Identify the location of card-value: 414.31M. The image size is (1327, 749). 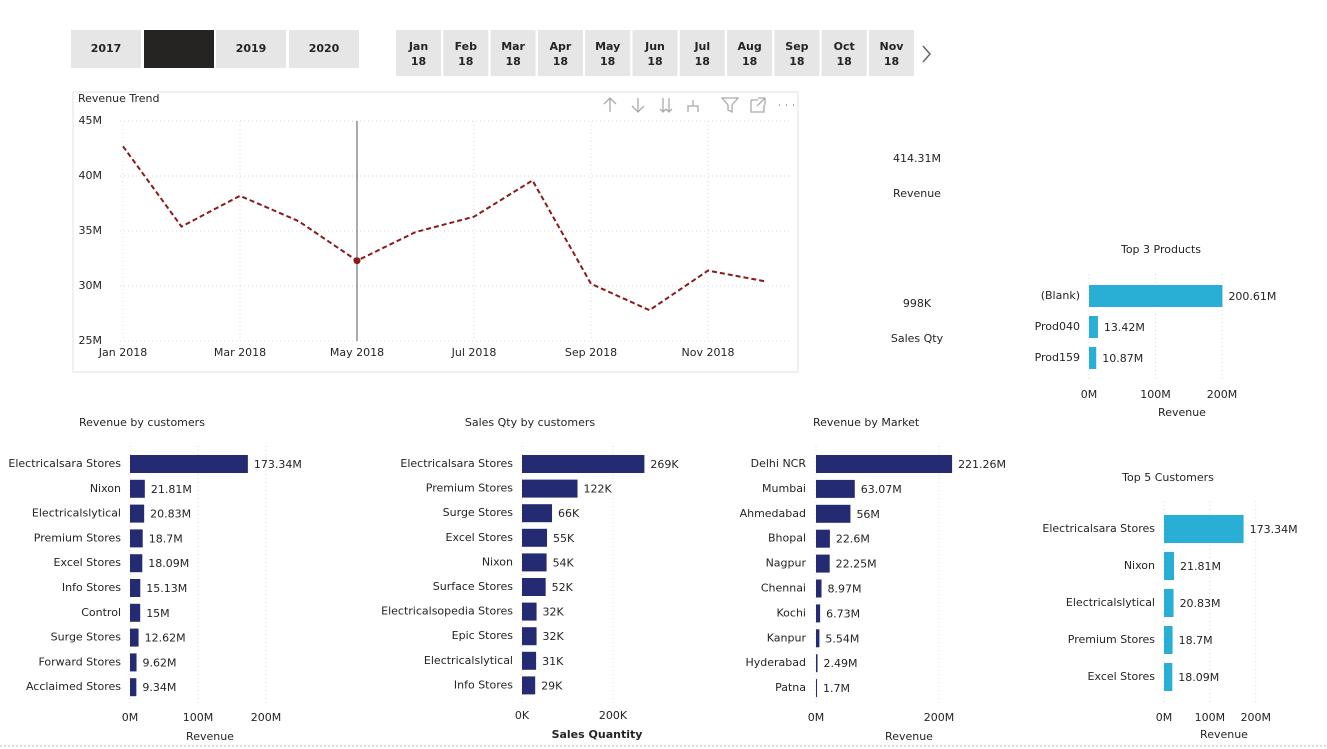
(917, 158).